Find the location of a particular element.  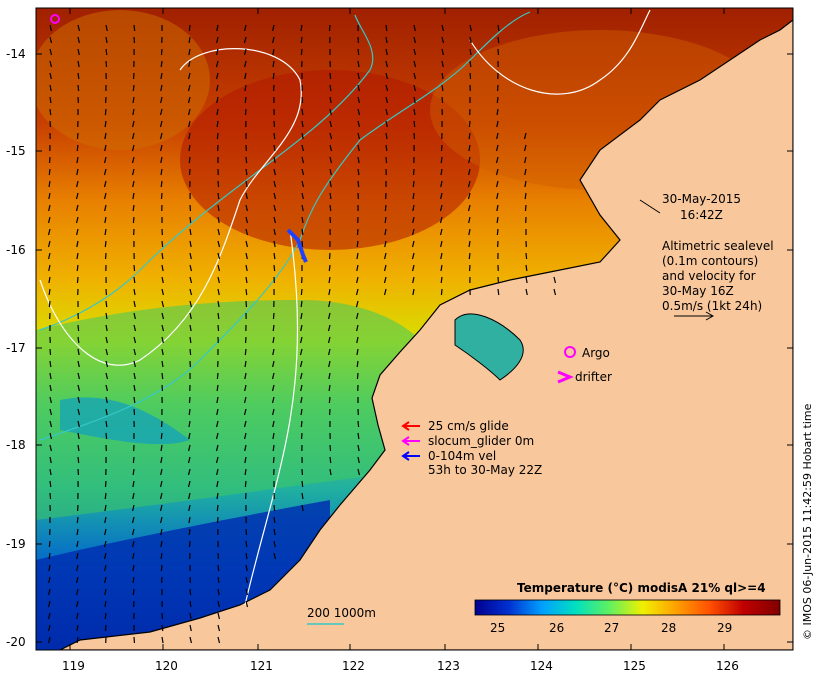

lon-label: 121 is located at coordinates (261, 666).